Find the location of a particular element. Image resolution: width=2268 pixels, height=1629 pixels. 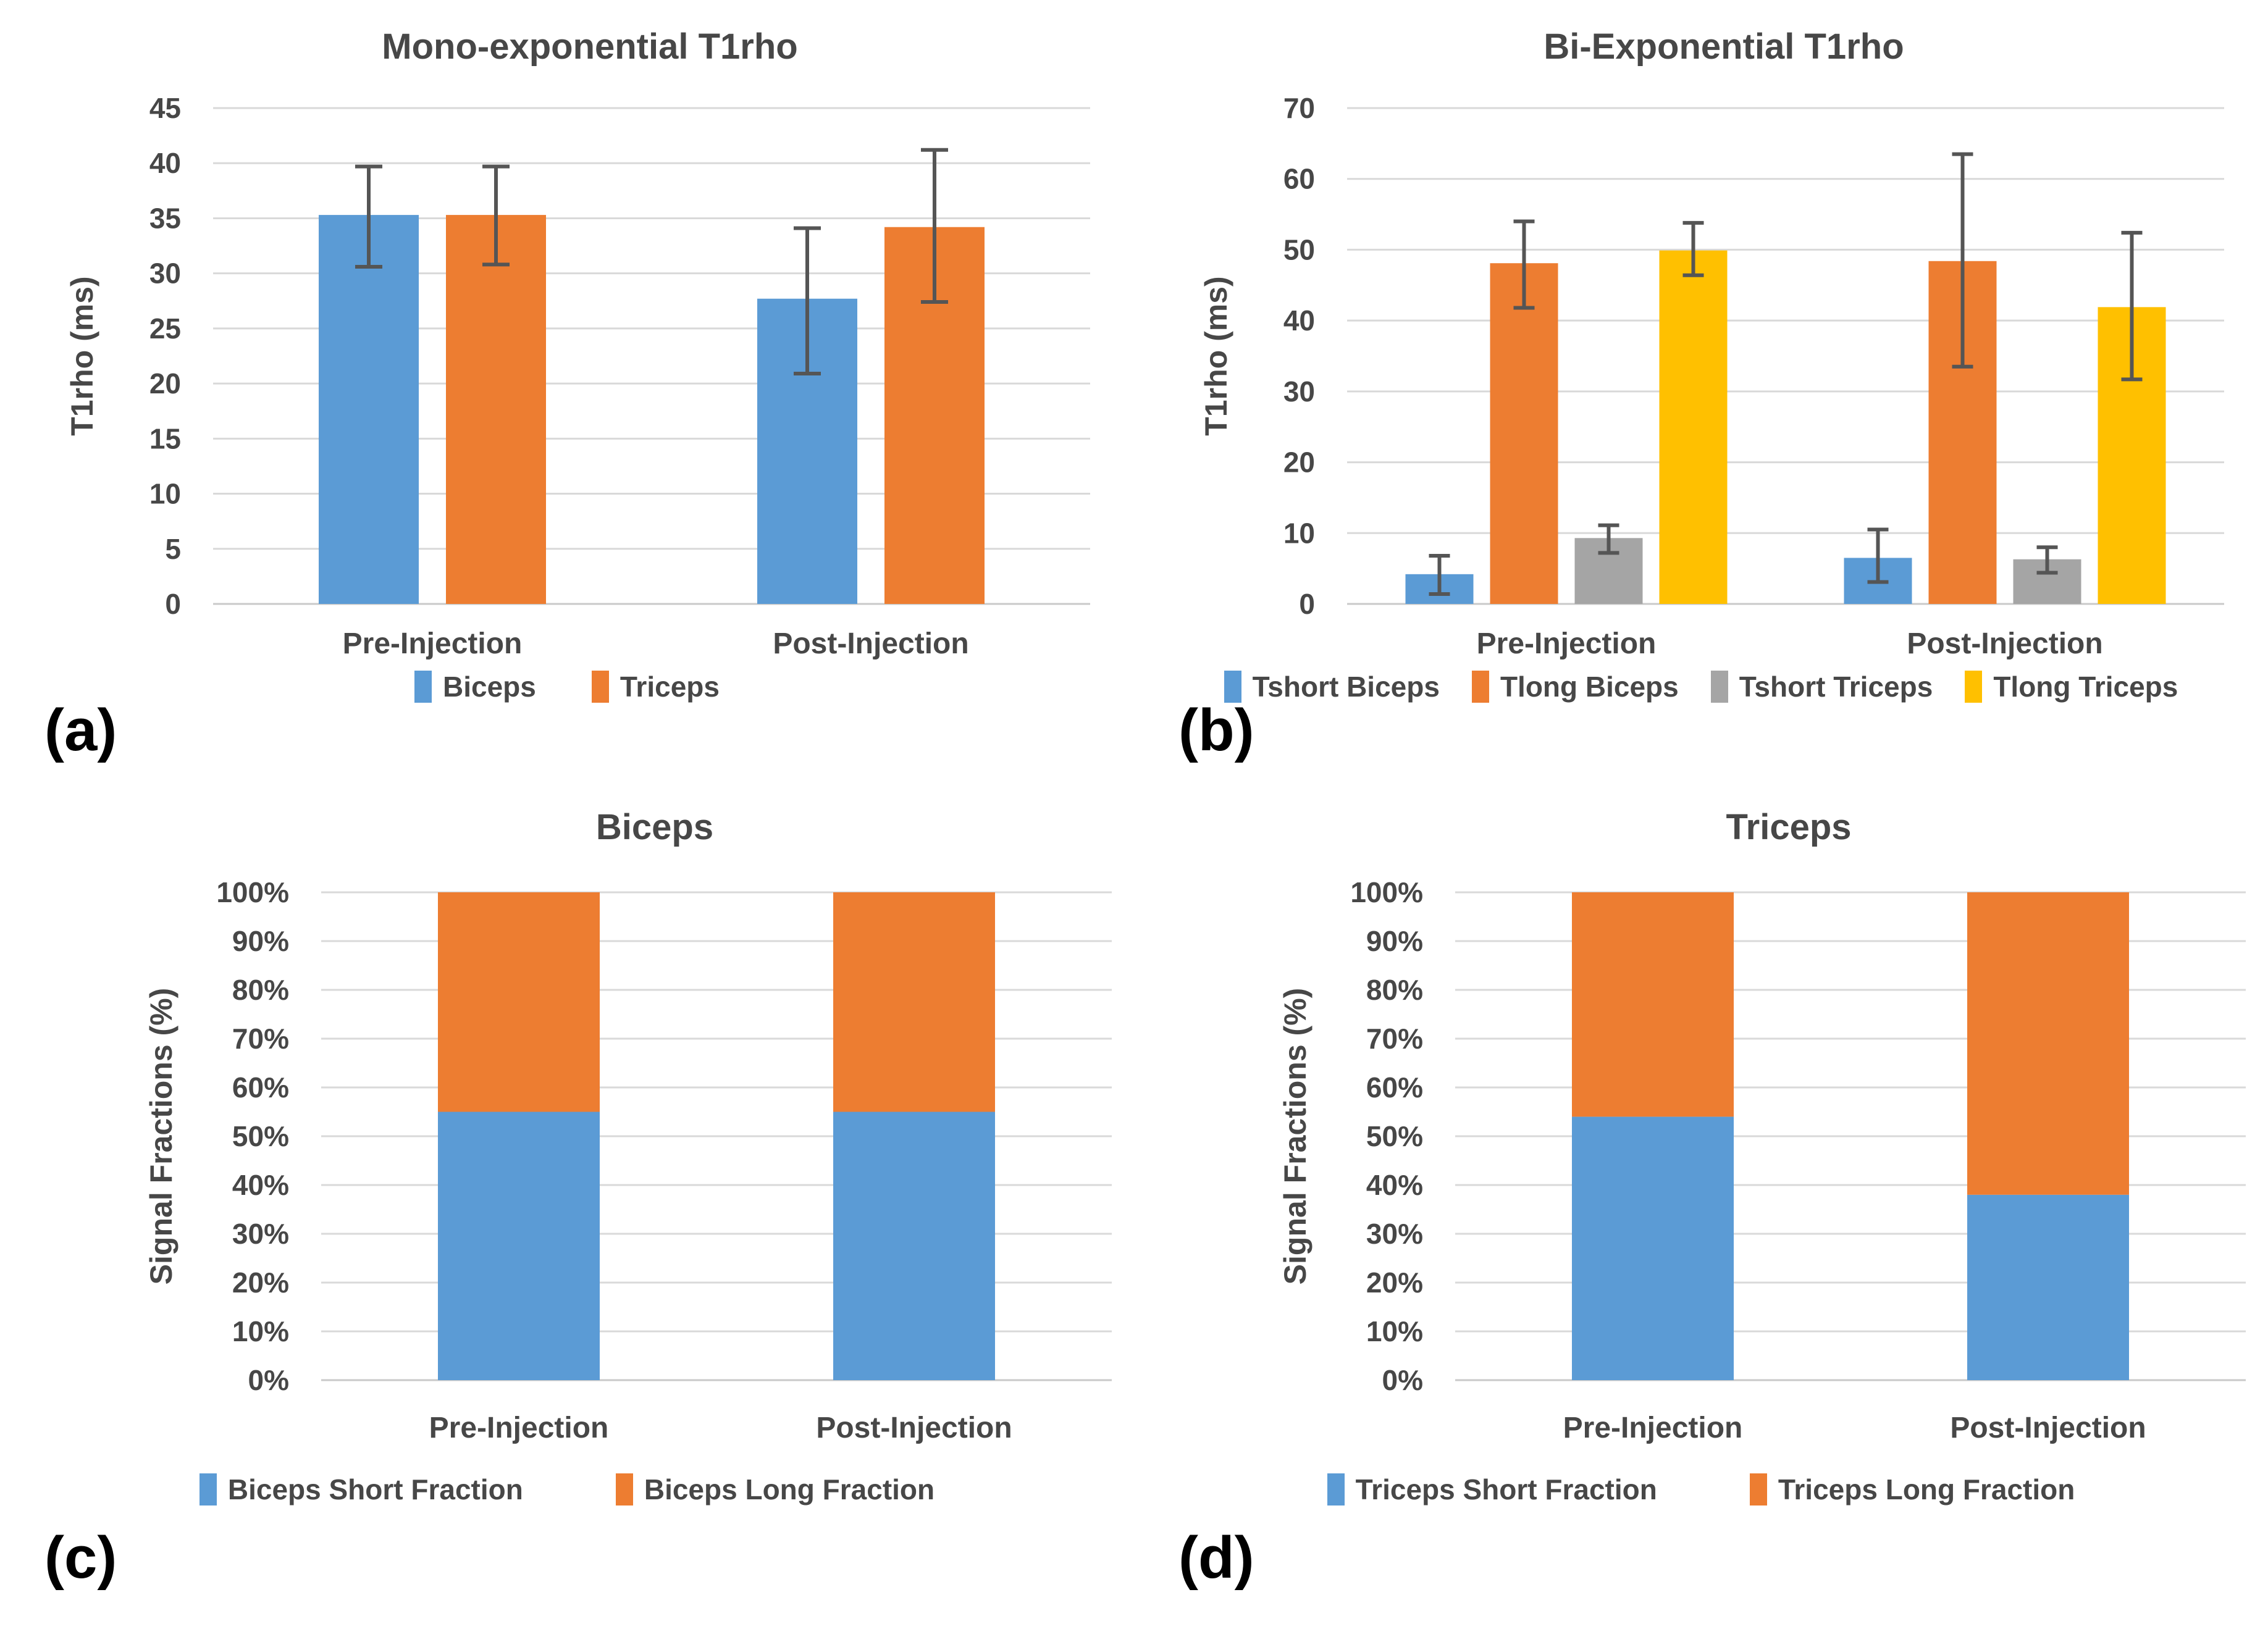

chart-title: Triceps is located at coordinates (1789, 827).